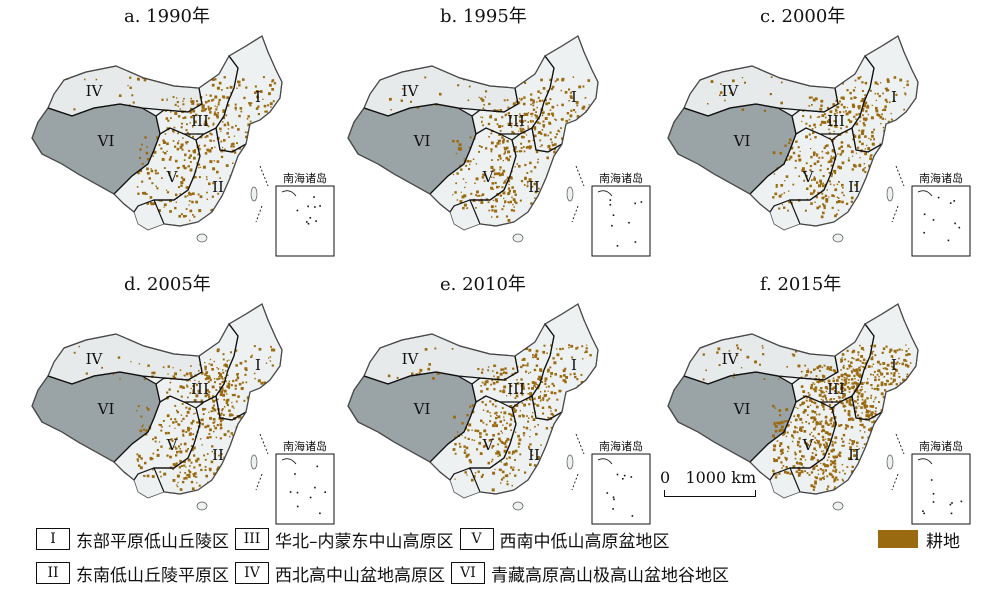 Image resolution: width=1000 pixels, height=596 pixels. Describe the element at coordinates (364, 541) in the screenshot. I see `legend-text: 华北–内蒙东中山高原区` at that location.